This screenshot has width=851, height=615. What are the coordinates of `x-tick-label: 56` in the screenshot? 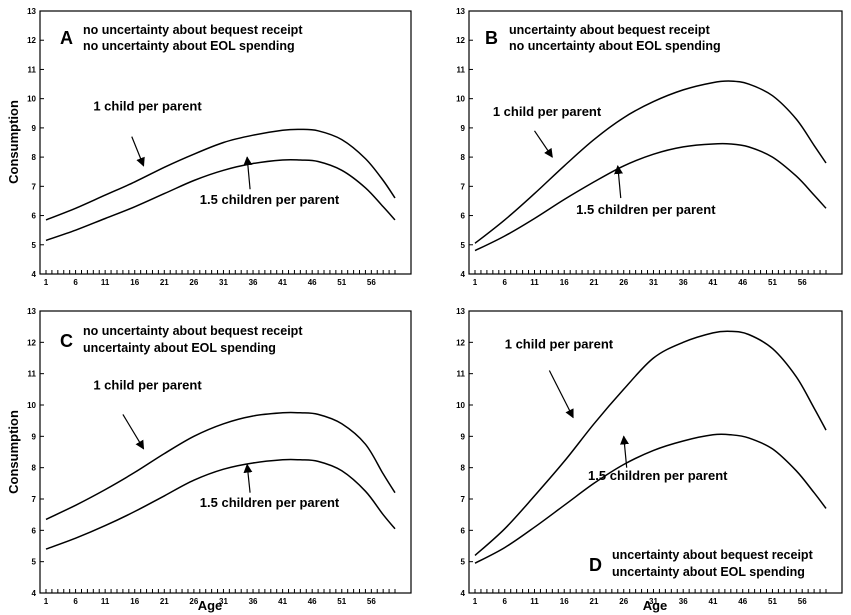 It's located at (802, 601).